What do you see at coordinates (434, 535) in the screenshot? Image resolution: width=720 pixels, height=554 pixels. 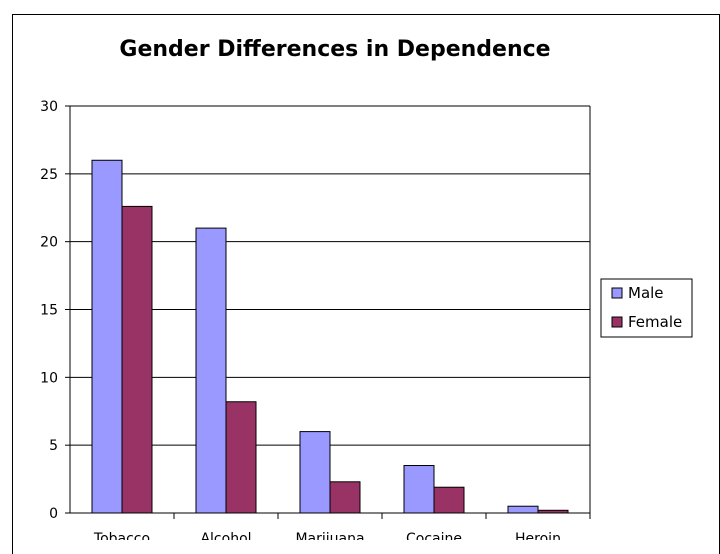 I see `x-tick-label: Cocaine` at bounding box center [434, 535].